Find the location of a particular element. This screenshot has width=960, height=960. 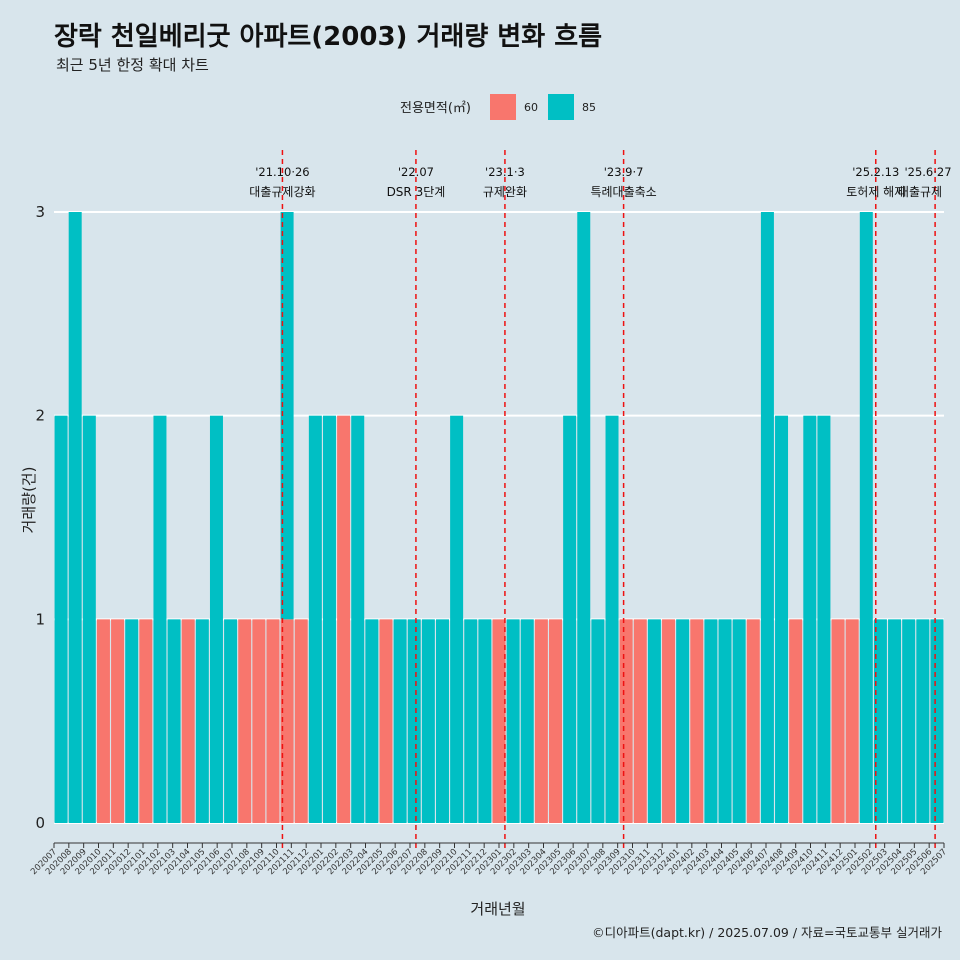

event-label: 대출규제강화 is located at coordinates (282, 192).